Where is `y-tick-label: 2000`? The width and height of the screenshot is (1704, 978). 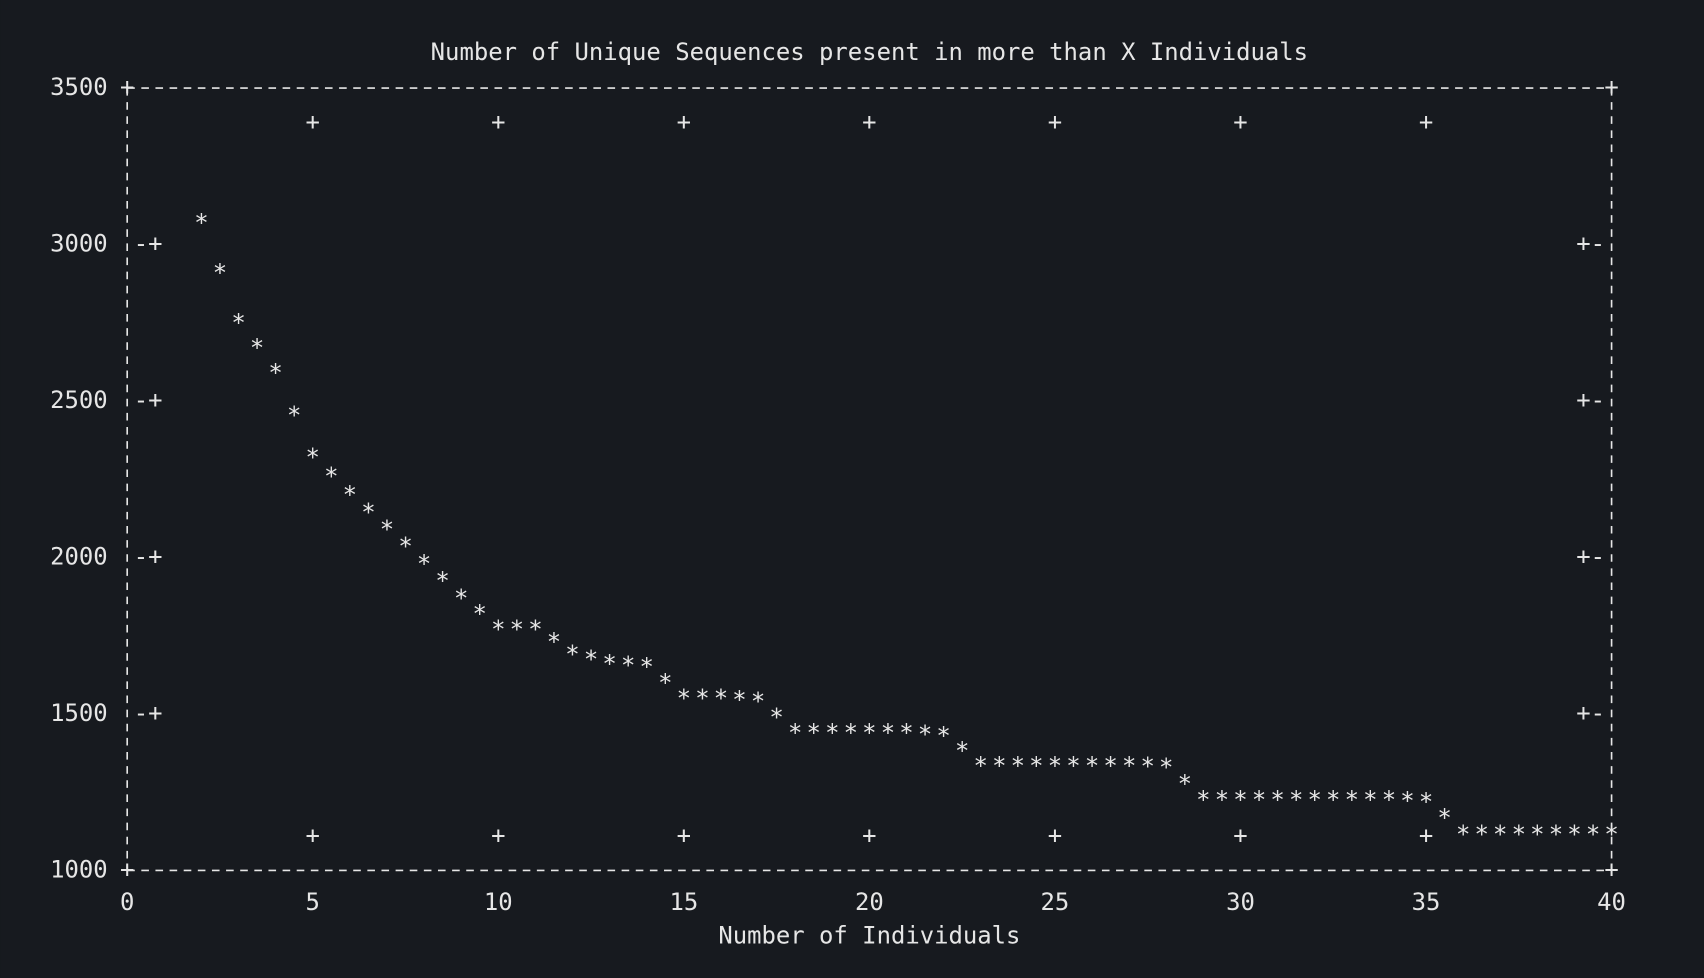 y-tick-label: 2000 is located at coordinates (79, 556).